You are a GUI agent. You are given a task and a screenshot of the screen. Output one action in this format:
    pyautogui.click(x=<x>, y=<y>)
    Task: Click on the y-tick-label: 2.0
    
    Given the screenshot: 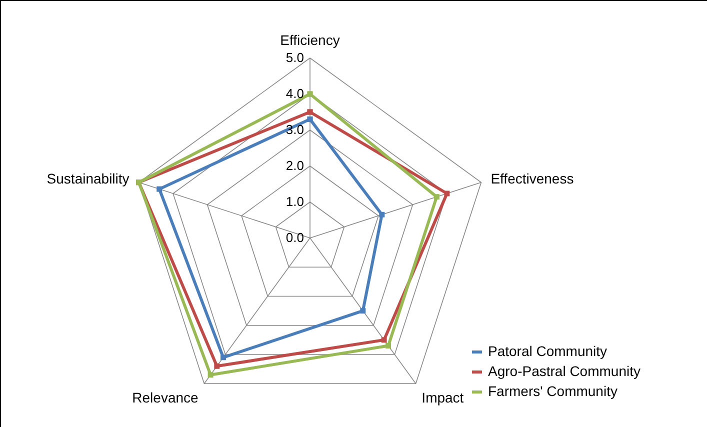 What is the action you would take?
    pyautogui.click(x=295, y=165)
    